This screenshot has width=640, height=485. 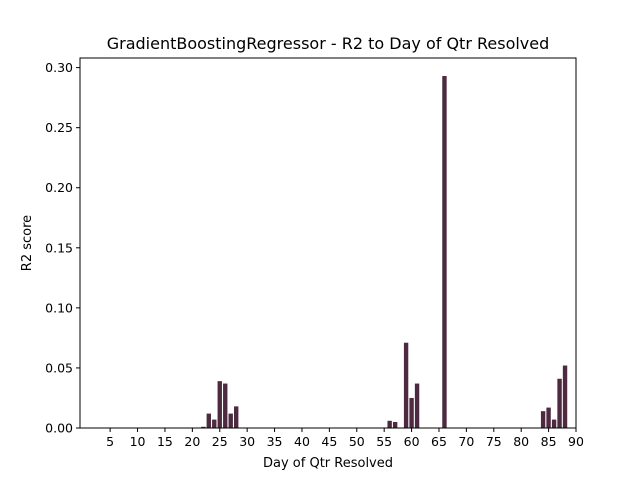 What do you see at coordinates (302, 441) in the screenshot?
I see `x-tick-label: 40` at bounding box center [302, 441].